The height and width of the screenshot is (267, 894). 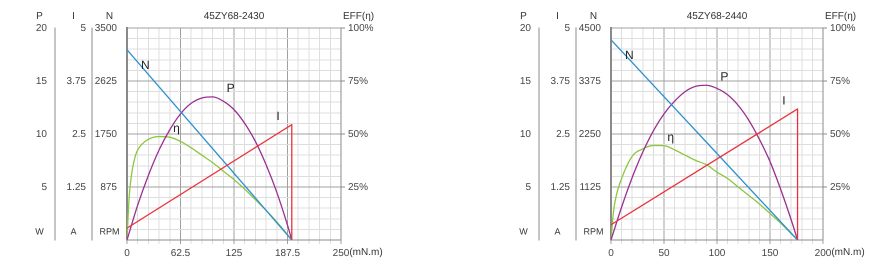 What do you see at coordinates (106, 28) in the screenshot?
I see `y-tick-label: 3500` at bounding box center [106, 28].